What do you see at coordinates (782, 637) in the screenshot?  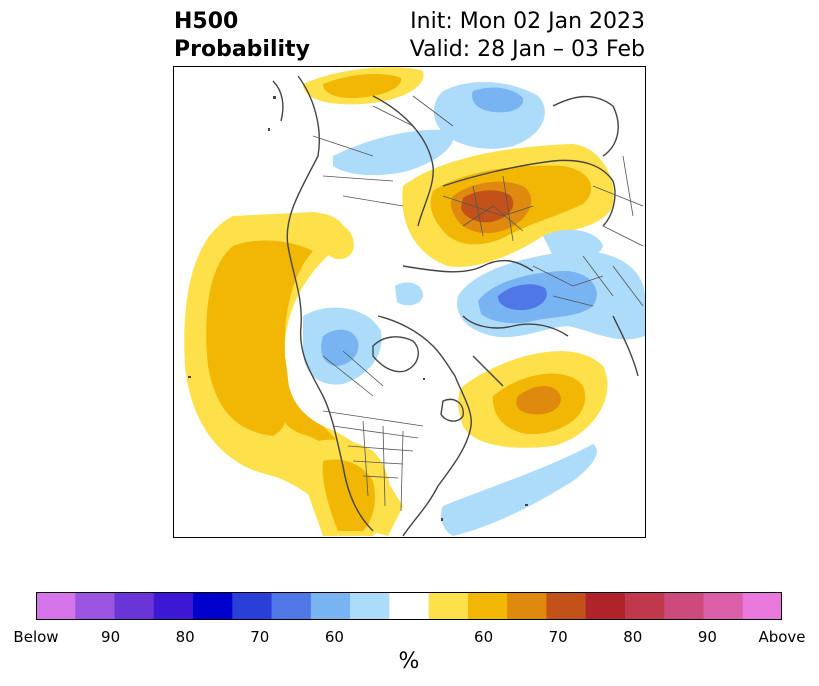 I see `colorbar-tick-label: Above` at bounding box center [782, 637].